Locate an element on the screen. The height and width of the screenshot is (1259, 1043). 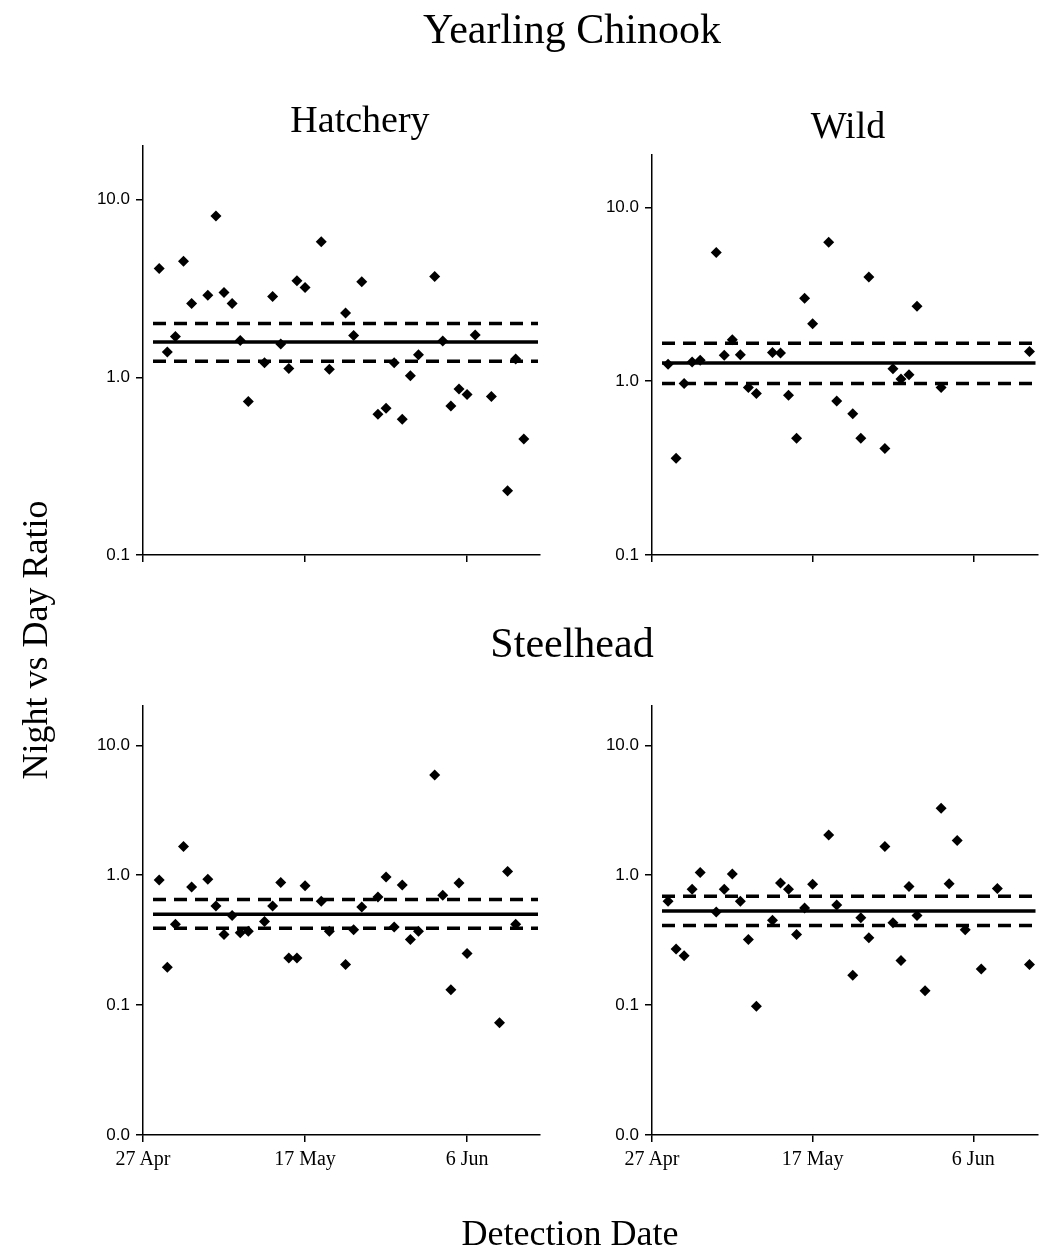
y-axis-title: Night vs Day Ratio is located at coordinates (35, 640).